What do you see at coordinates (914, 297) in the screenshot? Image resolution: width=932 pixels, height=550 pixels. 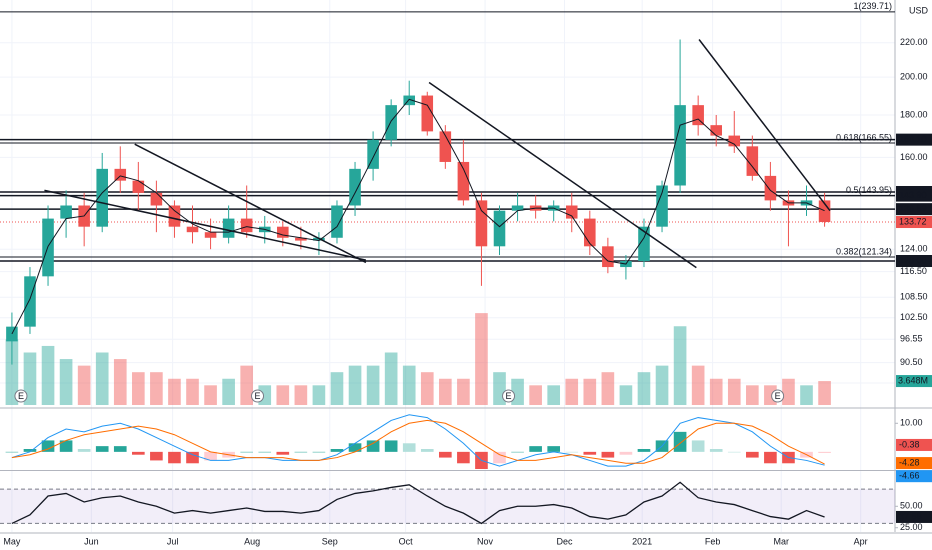 I see `y-tick-label: 108.50` at bounding box center [914, 297].